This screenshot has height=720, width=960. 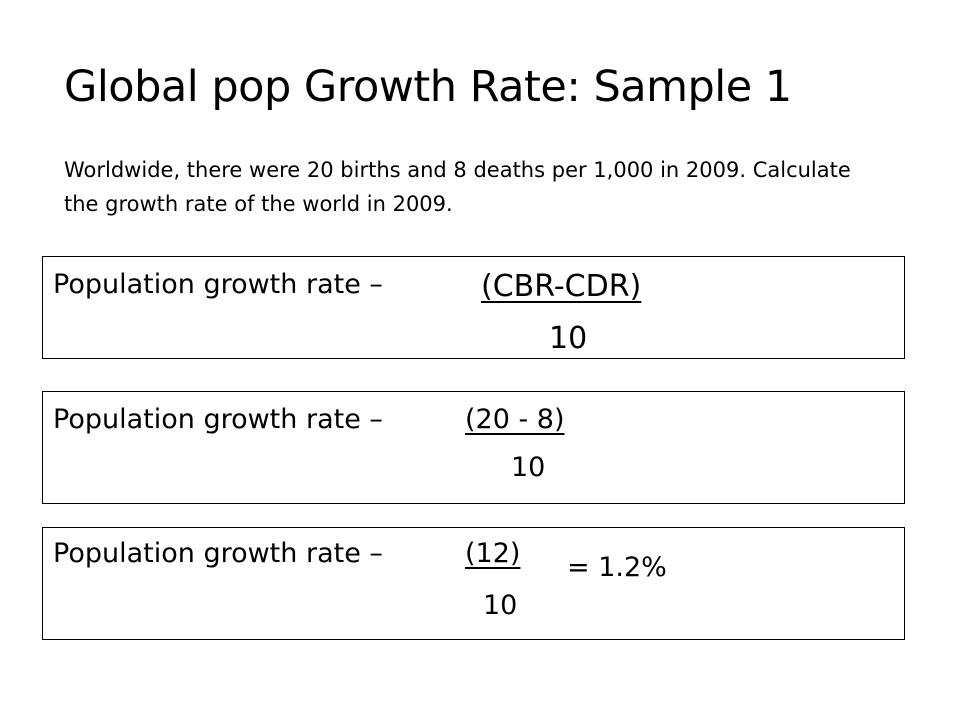 I want to click on result-label: Population growth rate –, so click(x=218, y=553).